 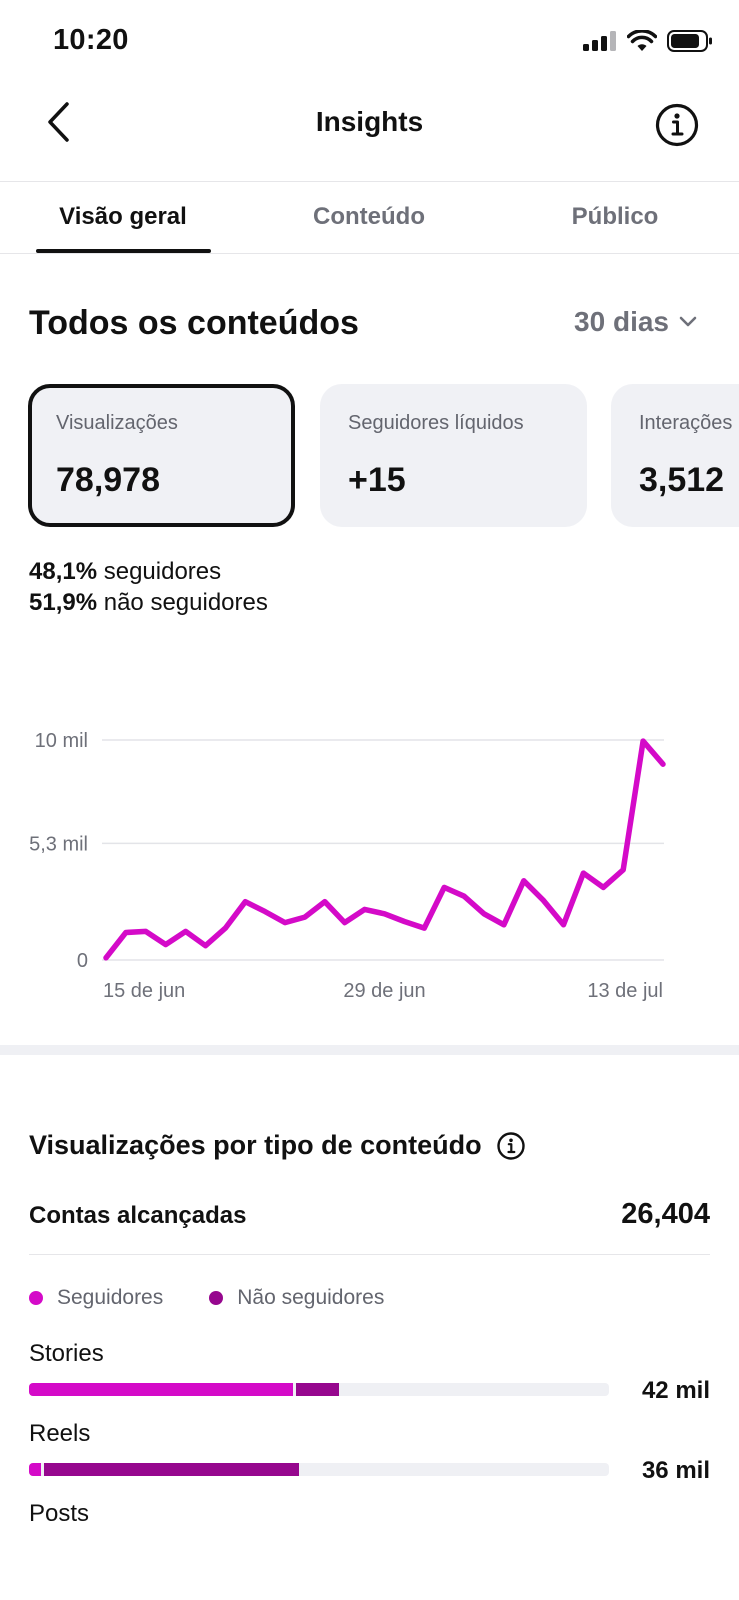 What do you see at coordinates (123, 251) in the screenshot?
I see `active-tab-indicator` at bounding box center [123, 251].